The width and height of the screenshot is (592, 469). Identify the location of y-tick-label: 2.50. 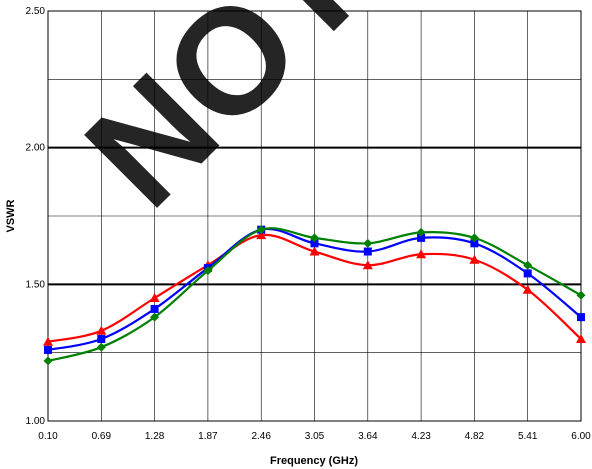
(36, 11).